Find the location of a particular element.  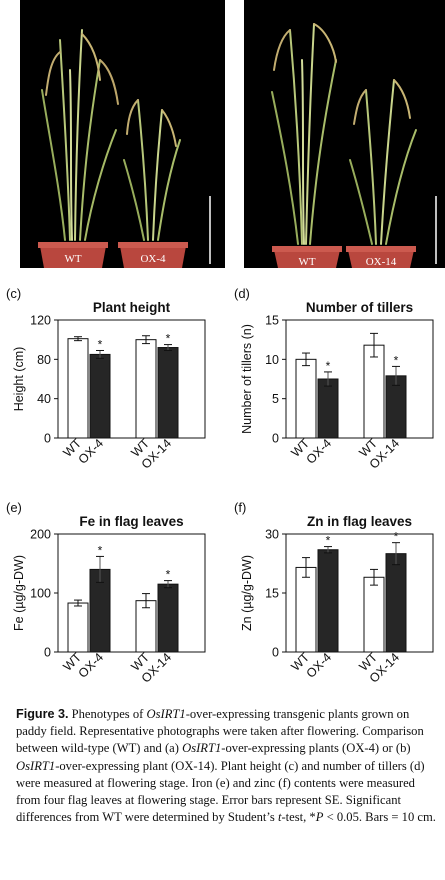

pots-b: WT OX-14 is located at coordinates (344, 257).